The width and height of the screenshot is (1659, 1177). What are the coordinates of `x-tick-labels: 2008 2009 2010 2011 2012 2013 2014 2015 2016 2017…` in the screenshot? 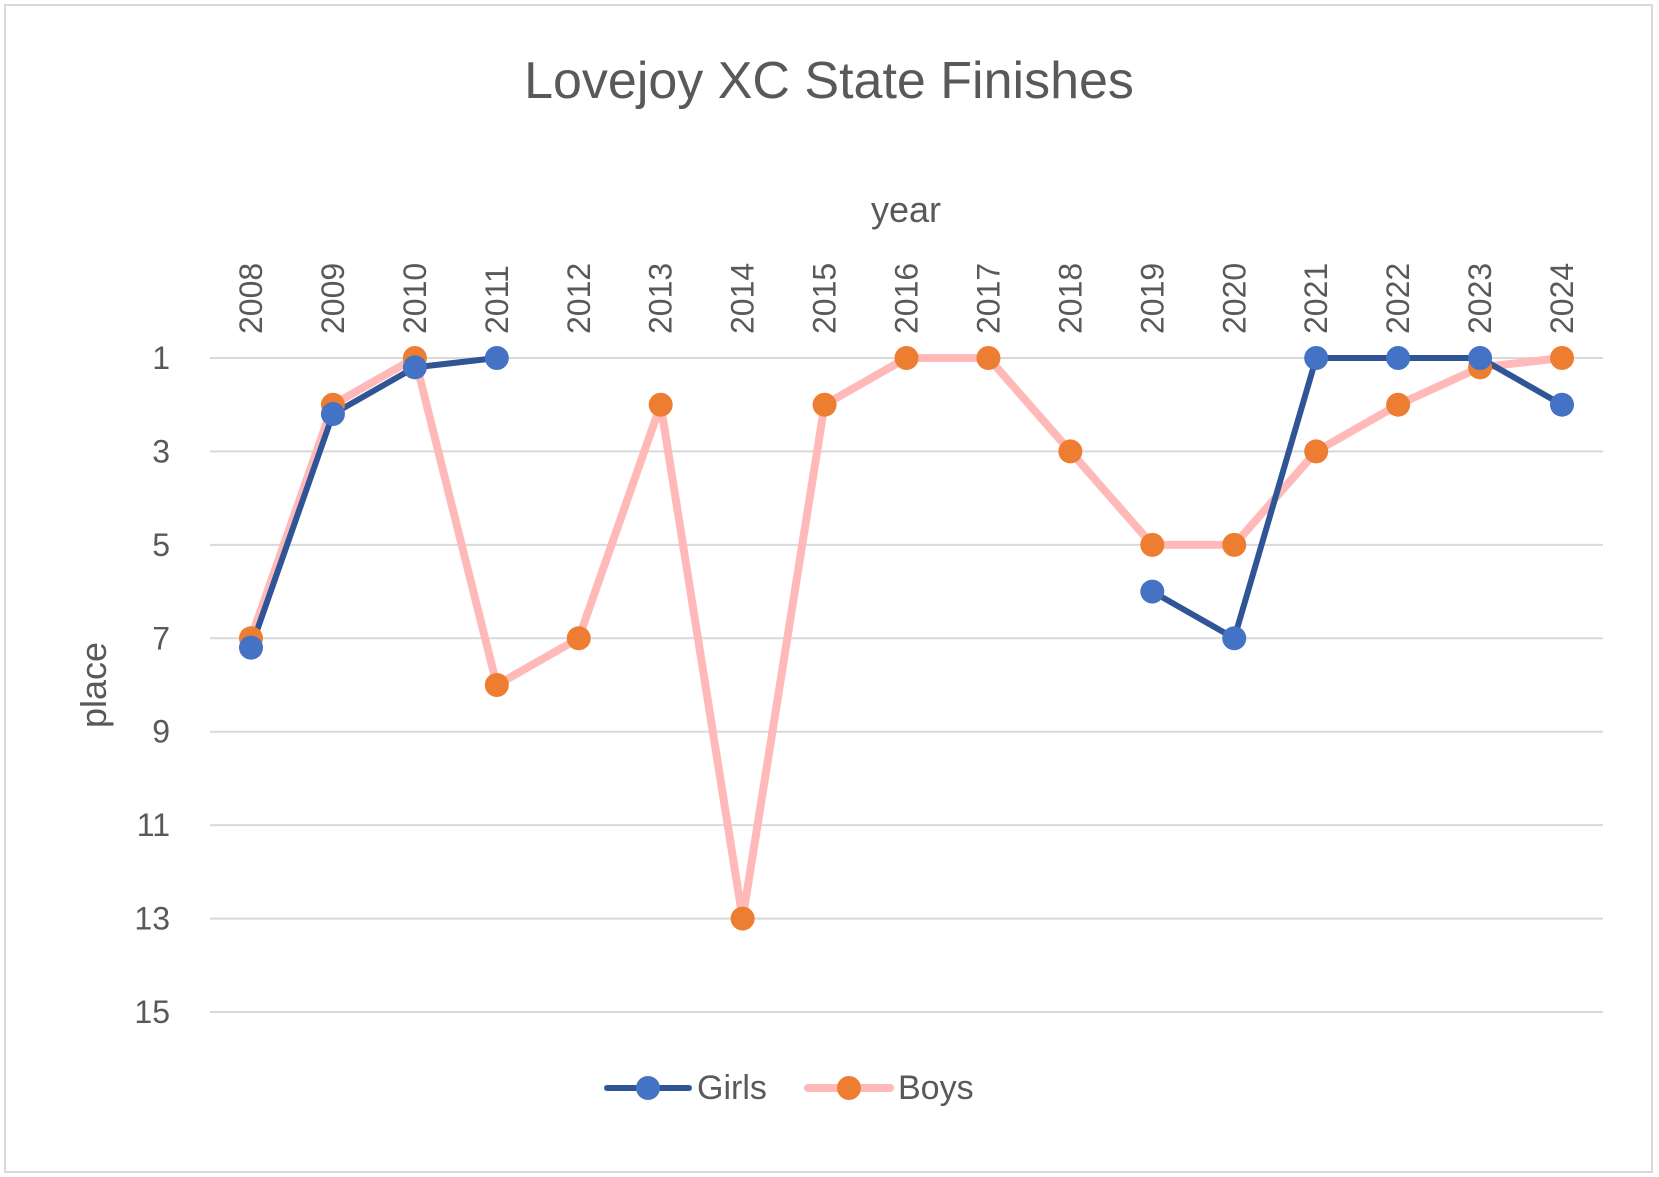 It's located at (906, 298).